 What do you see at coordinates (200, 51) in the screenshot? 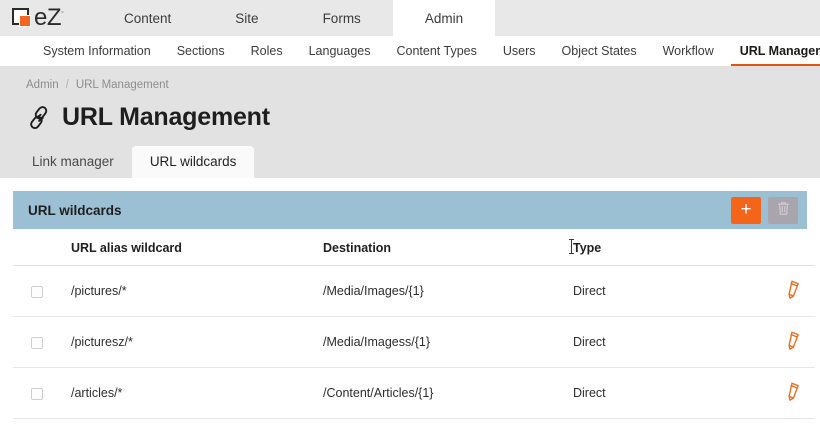
I see `subnav-item-sections: Sections` at bounding box center [200, 51].